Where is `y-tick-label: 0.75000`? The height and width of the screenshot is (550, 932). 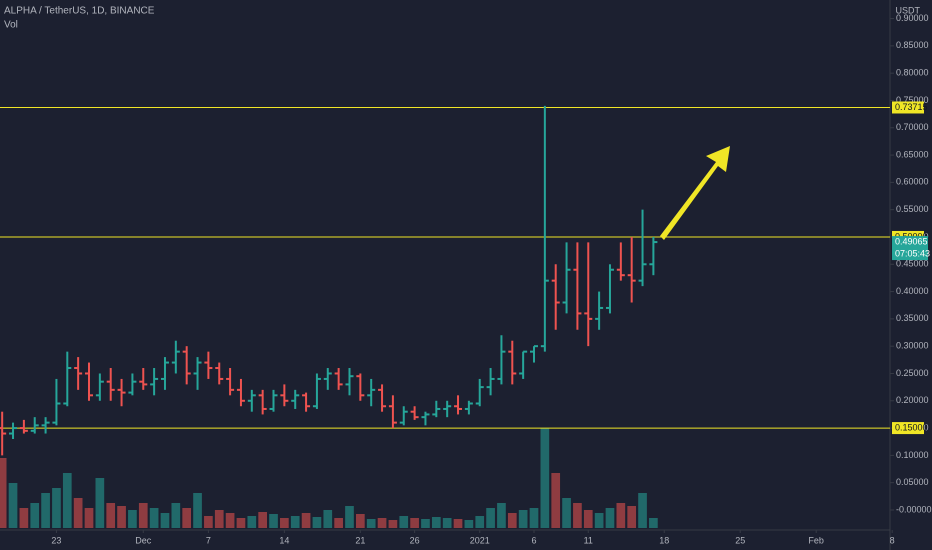
y-tick-label: 0.75000 is located at coordinates (912, 100).